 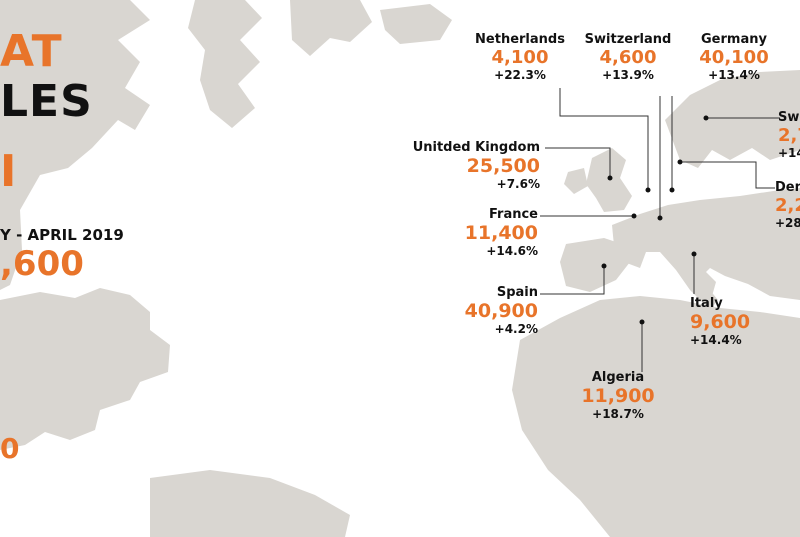 I want to click on land-north-america-body, so click(x=85, y=369).